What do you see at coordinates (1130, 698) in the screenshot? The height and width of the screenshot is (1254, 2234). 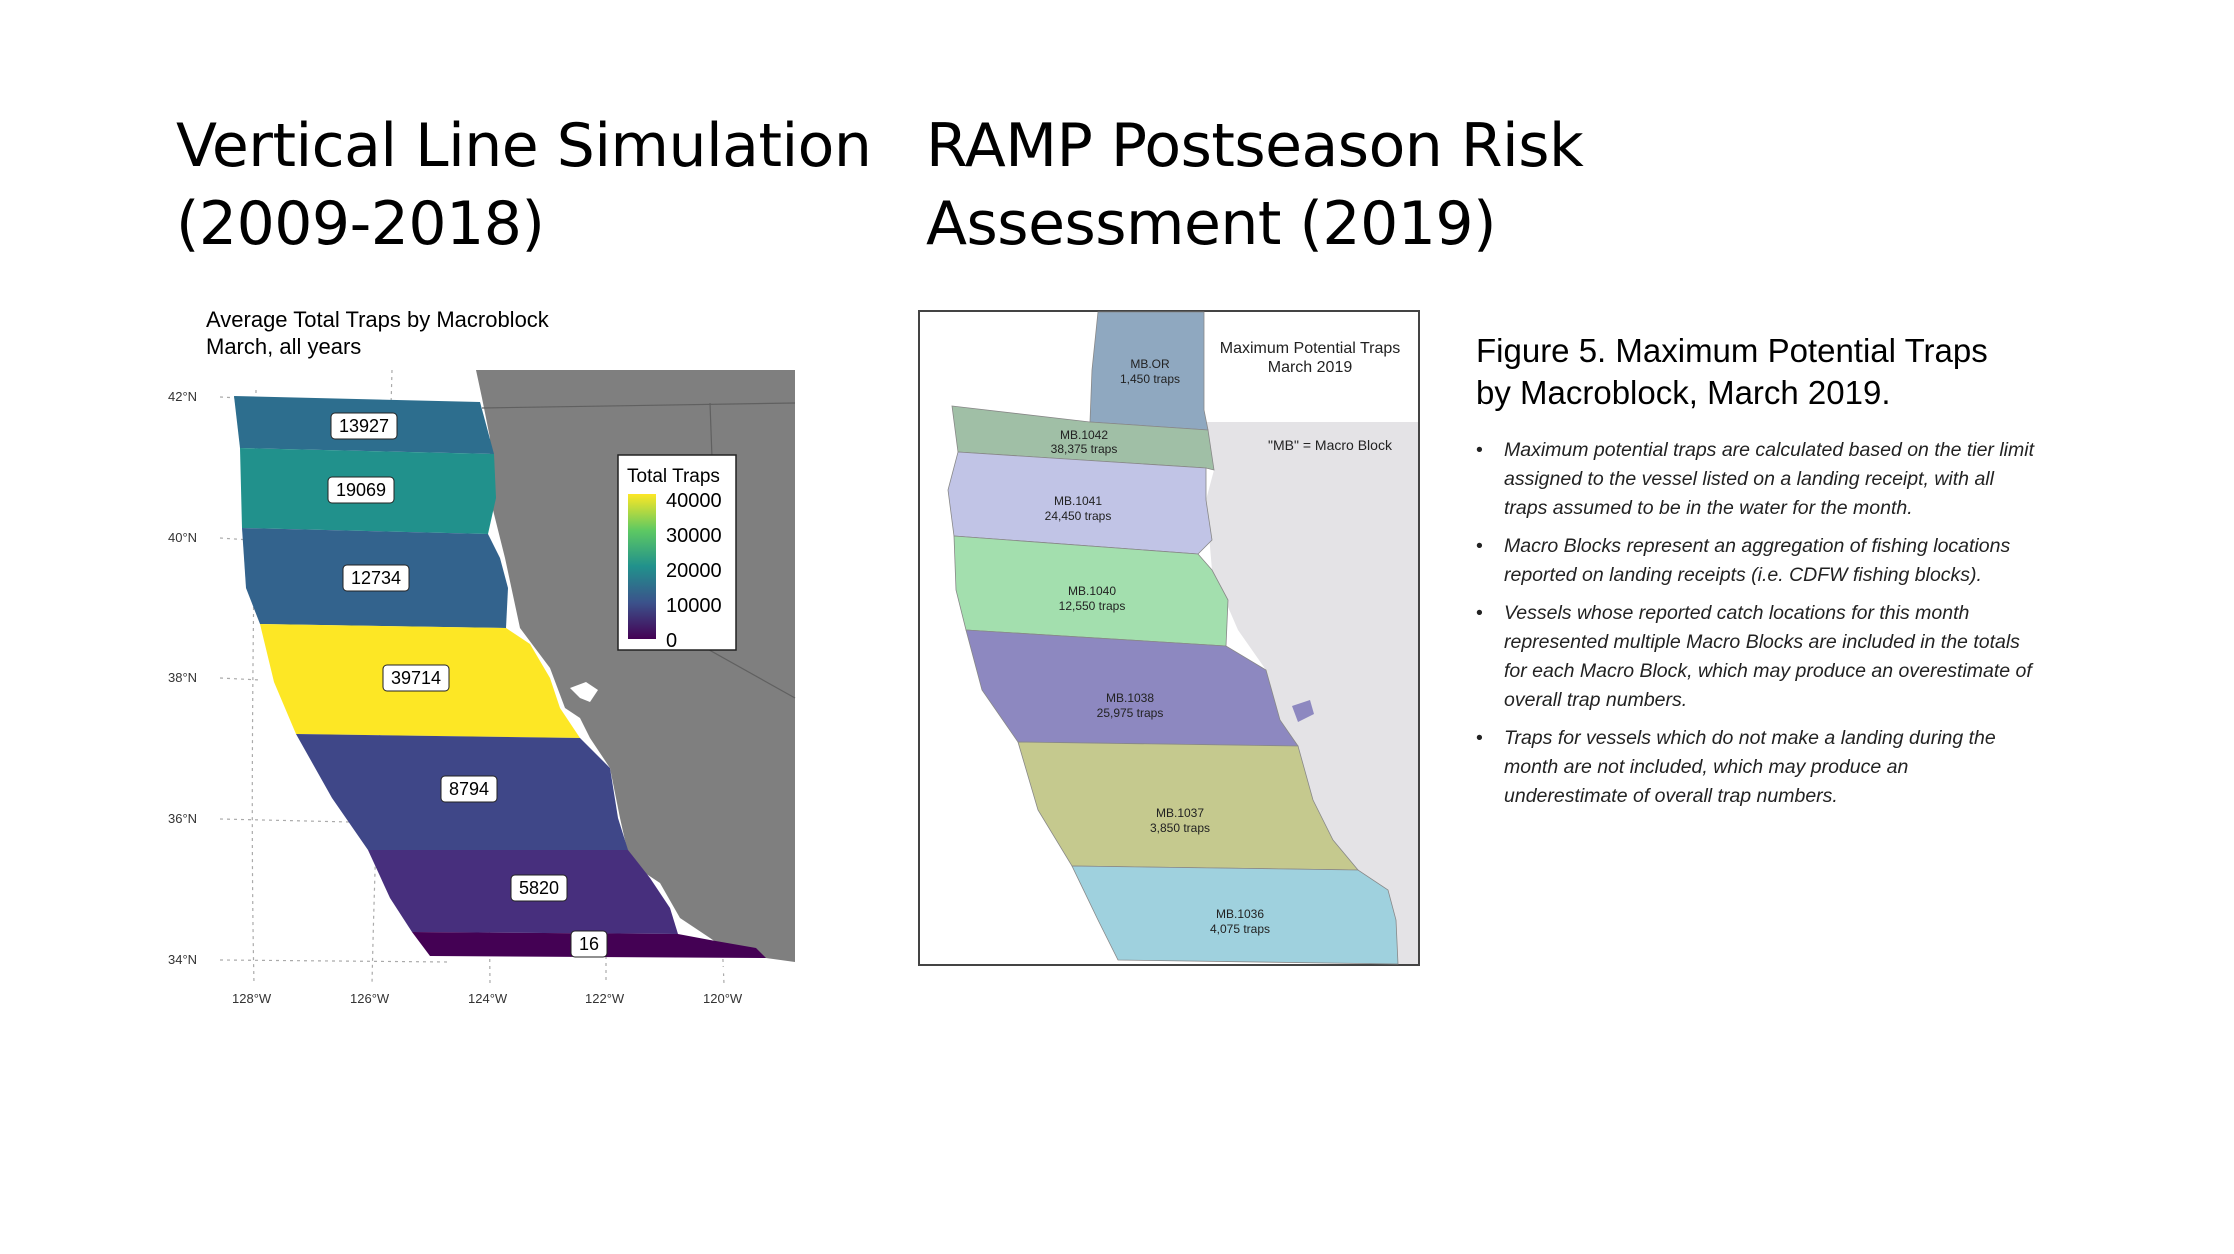 I see `ramp-name-1038: MB.1038` at bounding box center [1130, 698].